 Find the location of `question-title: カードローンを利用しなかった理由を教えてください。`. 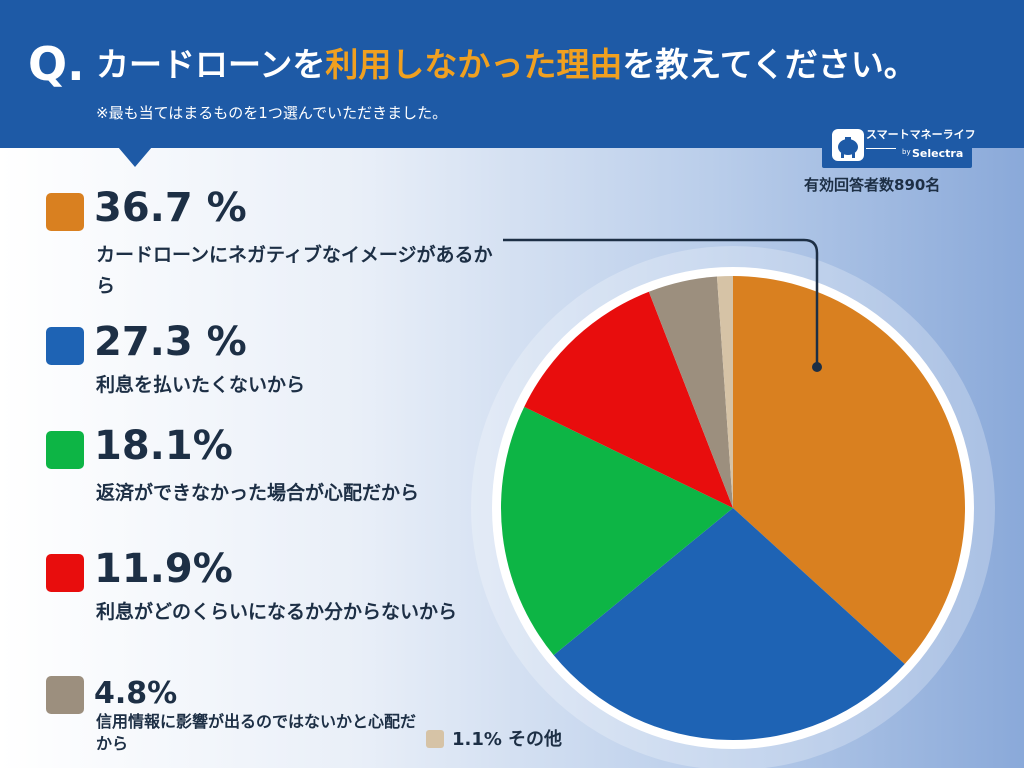

question-title: カードローンを利用しなかった理由を教えてください。 is located at coordinates (506, 65).